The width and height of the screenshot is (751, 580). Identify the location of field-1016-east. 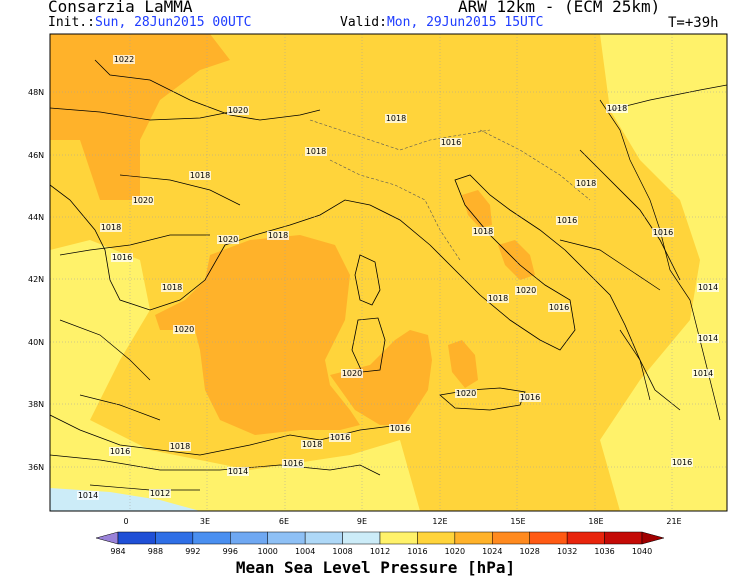
(663, 272).